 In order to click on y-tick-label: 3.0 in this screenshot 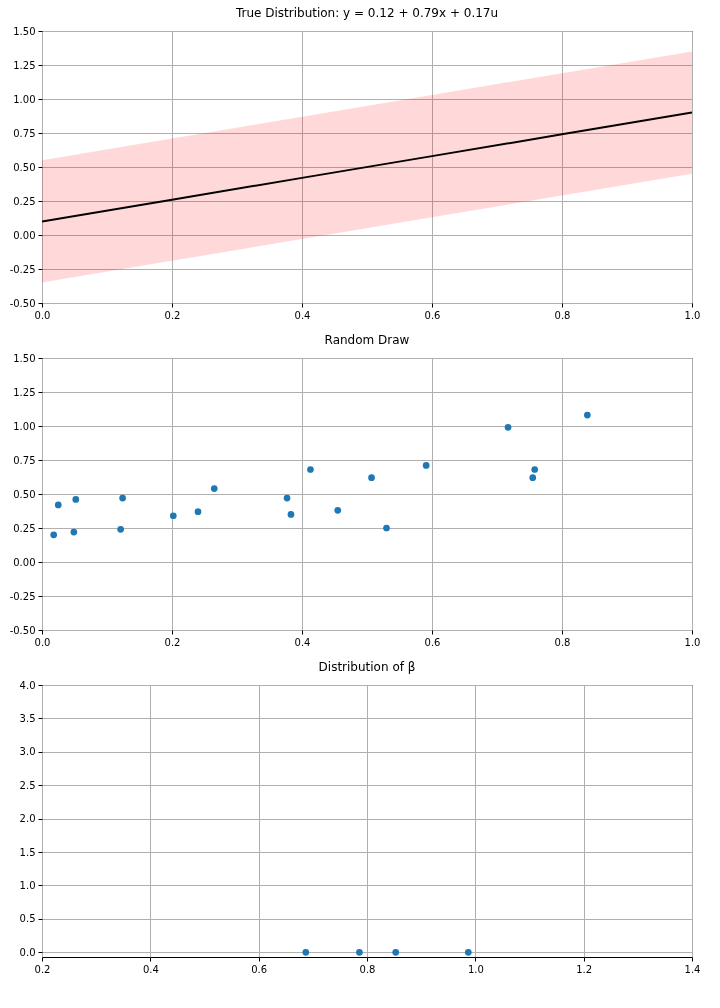, I will do `click(27, 752)`.